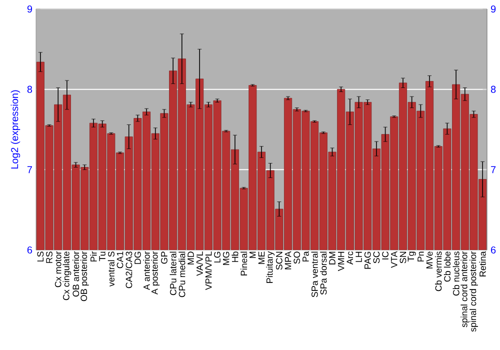 This screenshot has height=350, width=500. What do you see at coordinates (137, 258) in the screenshot?
I see `x-tick-label: DG` at bounding box center [137, 258].